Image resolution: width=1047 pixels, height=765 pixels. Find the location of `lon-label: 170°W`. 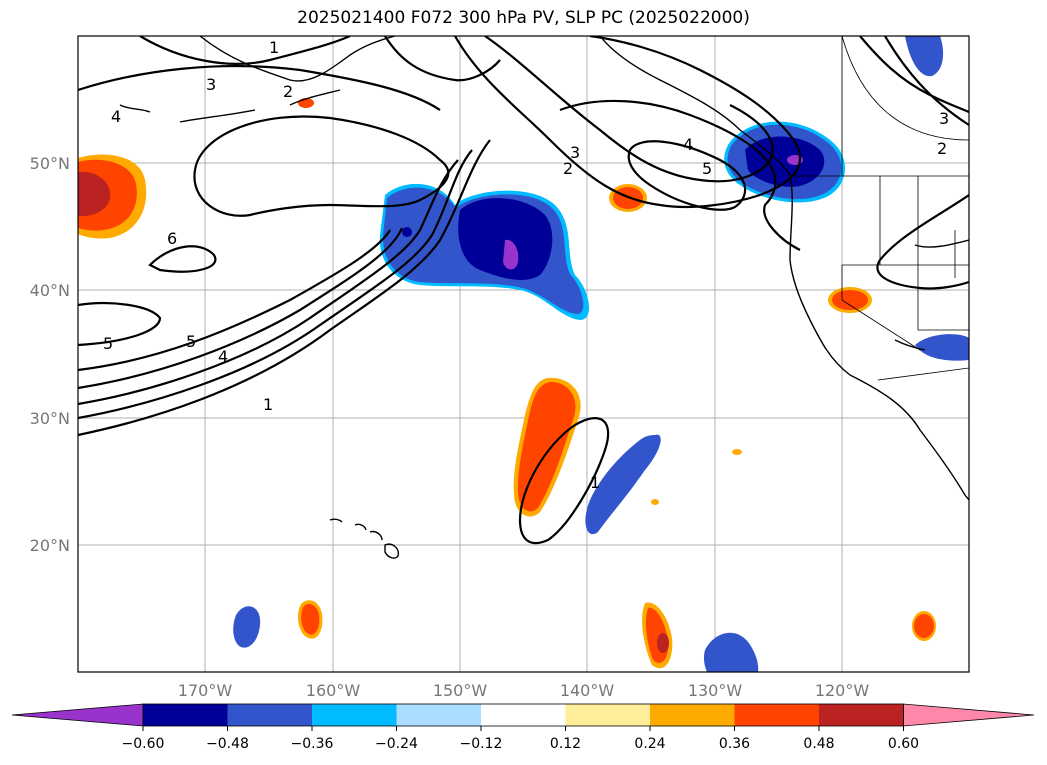

lon-label: 170°W is located at coordinates (205, 690).